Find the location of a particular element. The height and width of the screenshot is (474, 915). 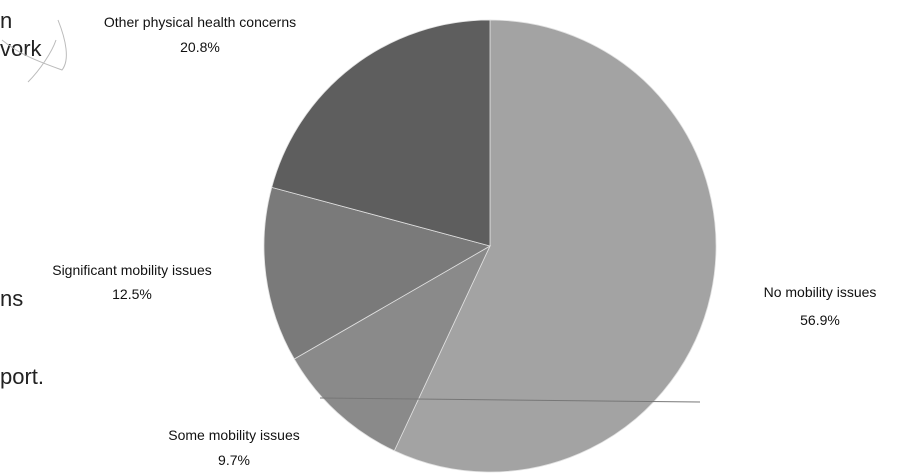

slice-label: Other physical health concerns is located at coordinates (200, 22).